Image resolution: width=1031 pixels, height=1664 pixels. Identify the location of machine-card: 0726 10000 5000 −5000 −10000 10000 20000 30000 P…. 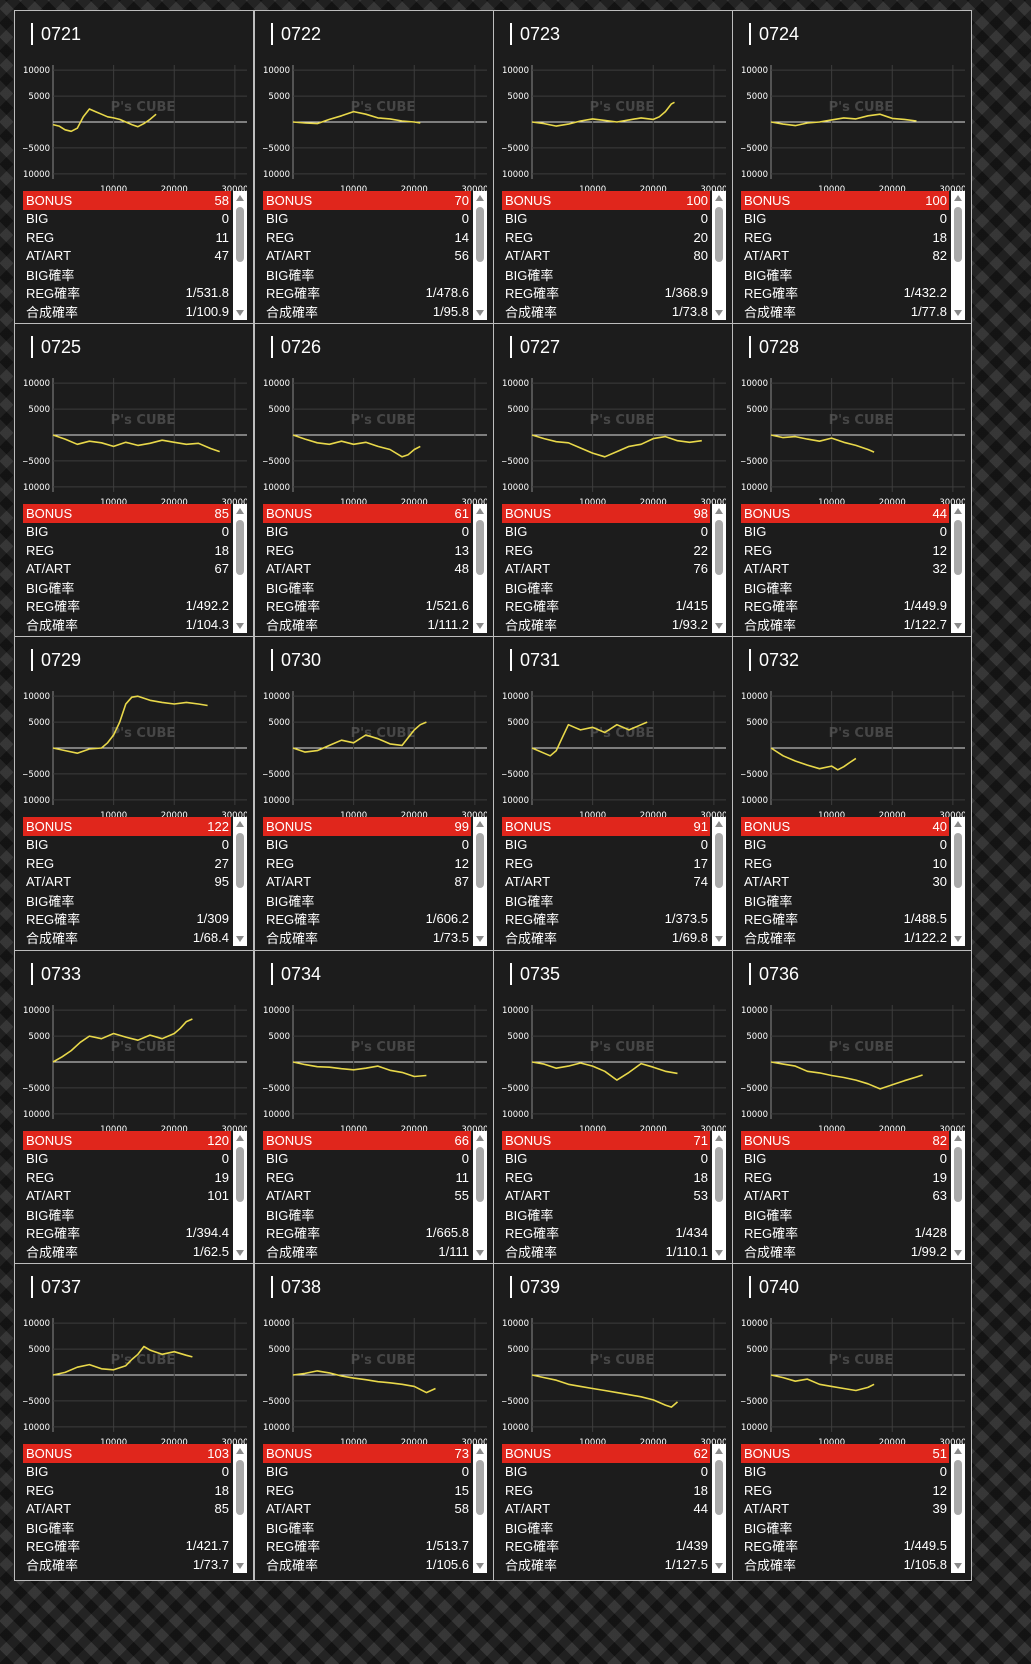
(374, 482).